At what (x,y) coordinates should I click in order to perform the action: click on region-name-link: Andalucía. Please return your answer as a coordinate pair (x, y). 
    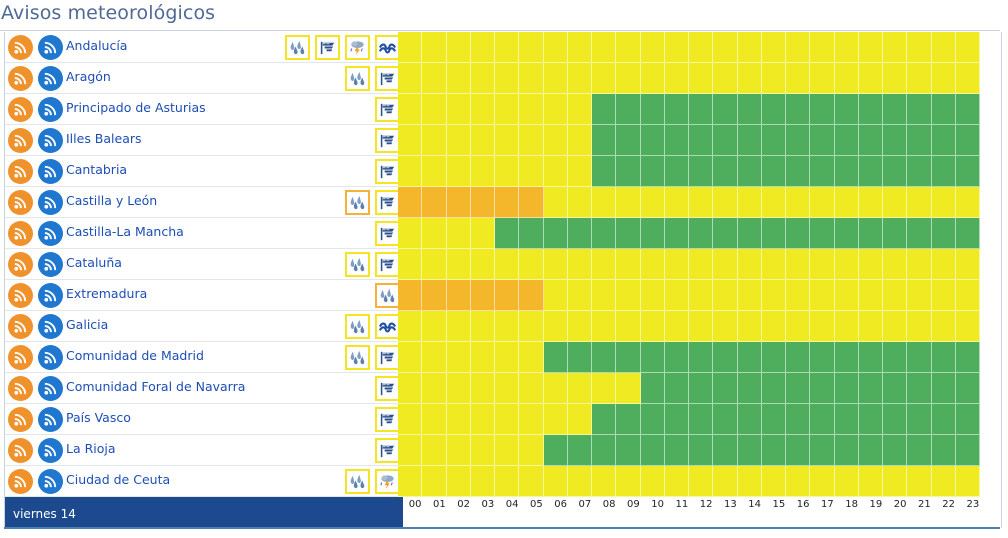
    Looking at the image, I should click on (97, 45).